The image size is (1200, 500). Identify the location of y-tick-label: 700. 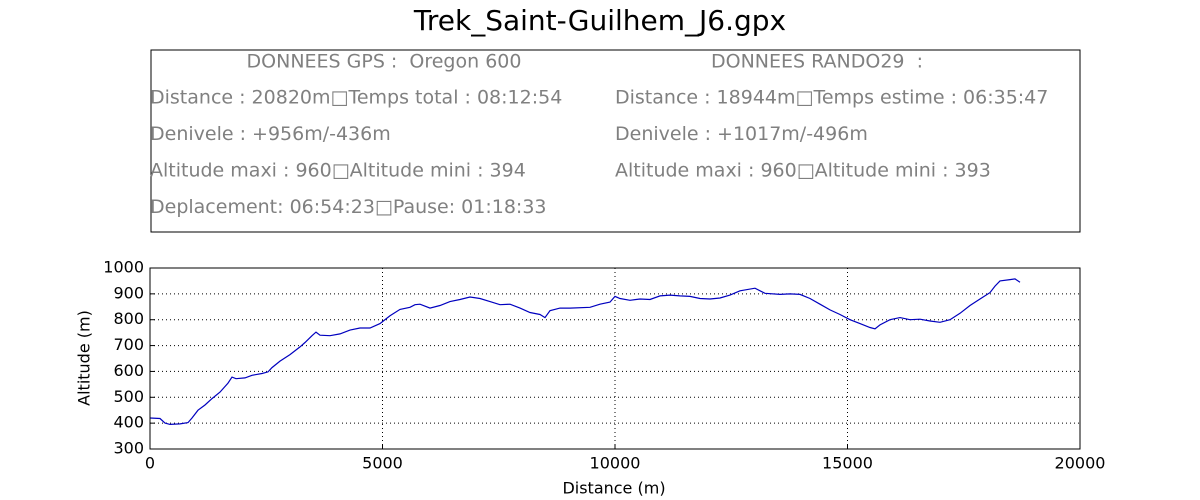
(128, 344).